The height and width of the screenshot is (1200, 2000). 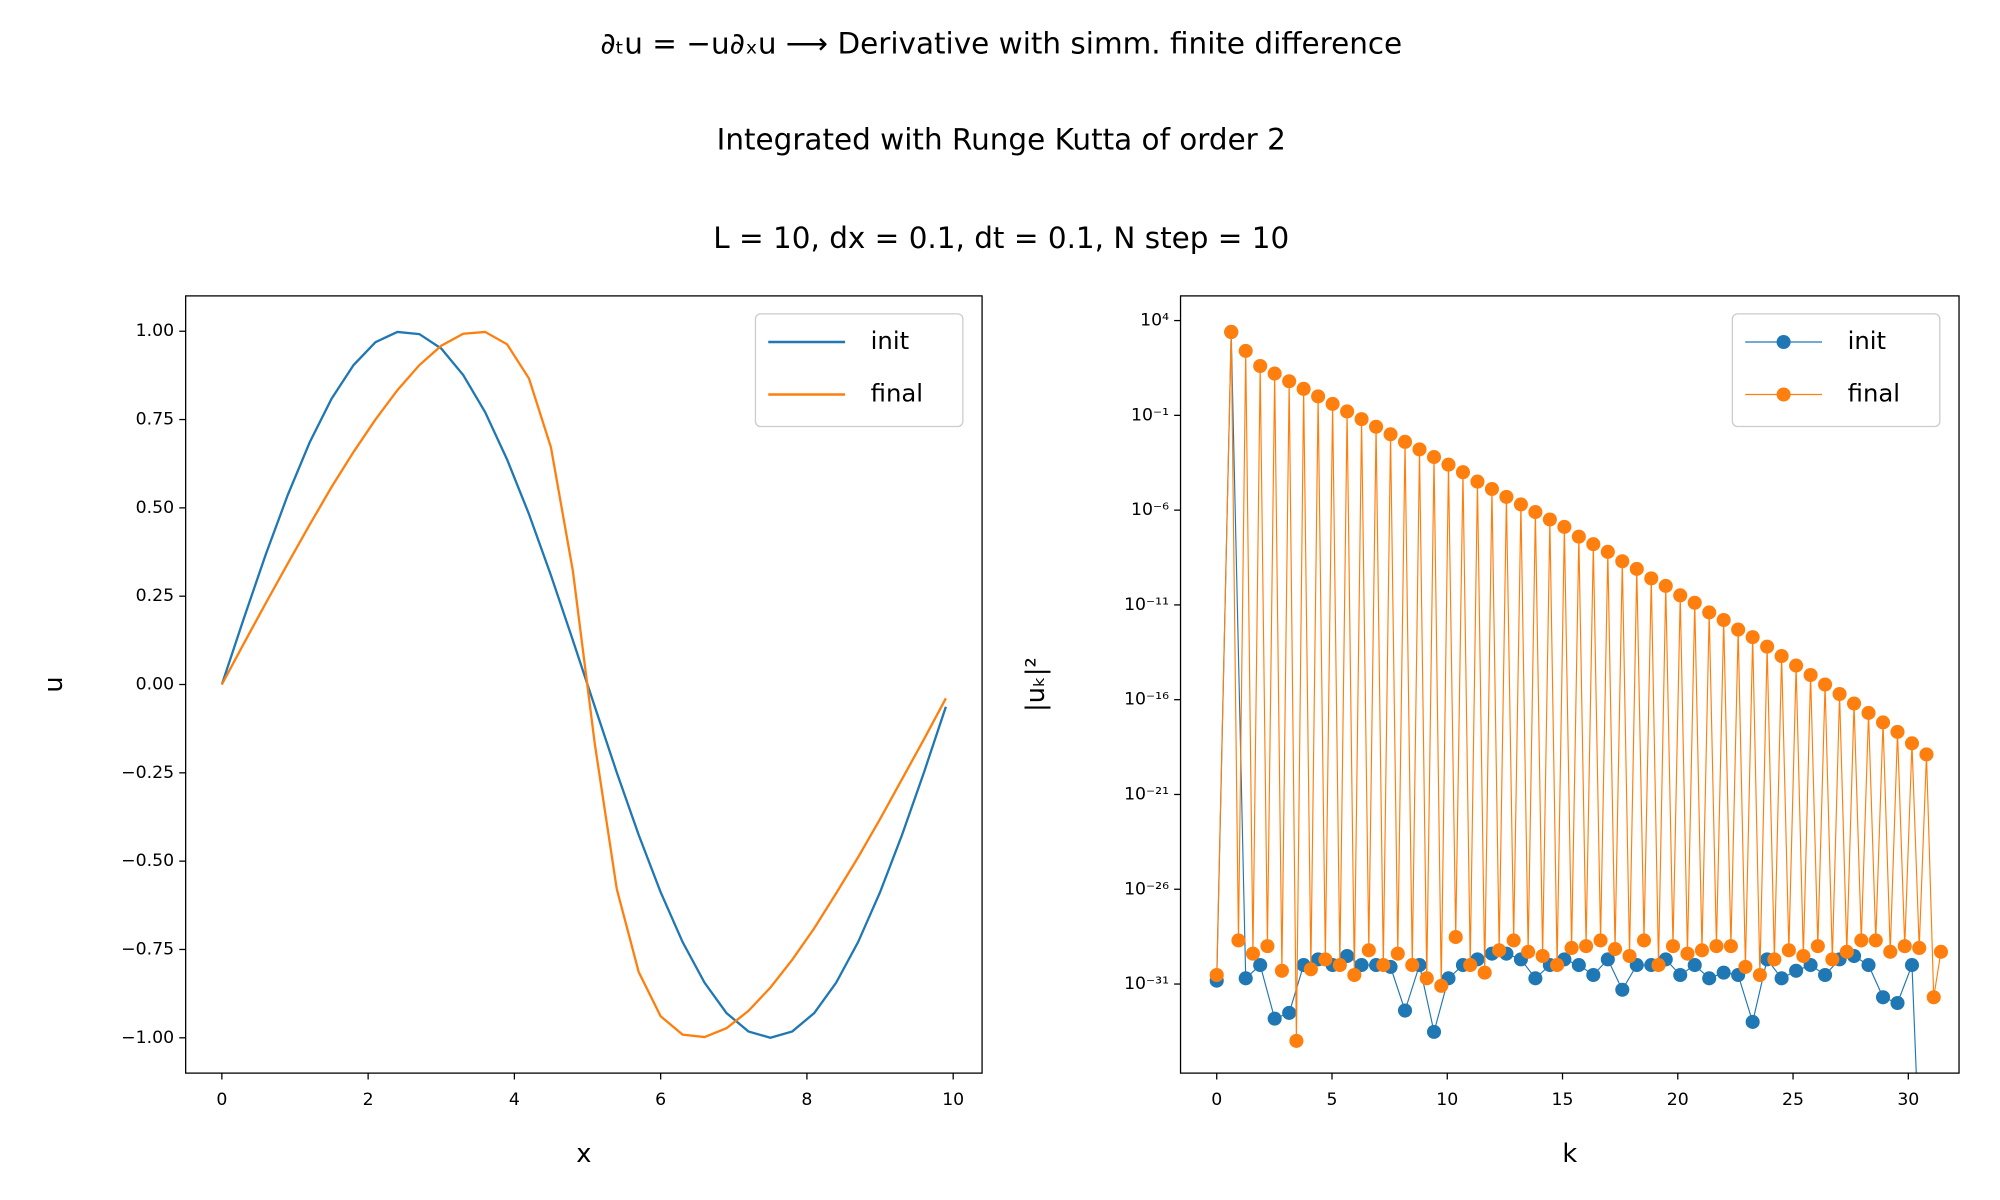 What do you see at coordinates (1678, 1100) in the screenshot?
I see `x-tick-label: 20` at bounding box center [1678, 1100].